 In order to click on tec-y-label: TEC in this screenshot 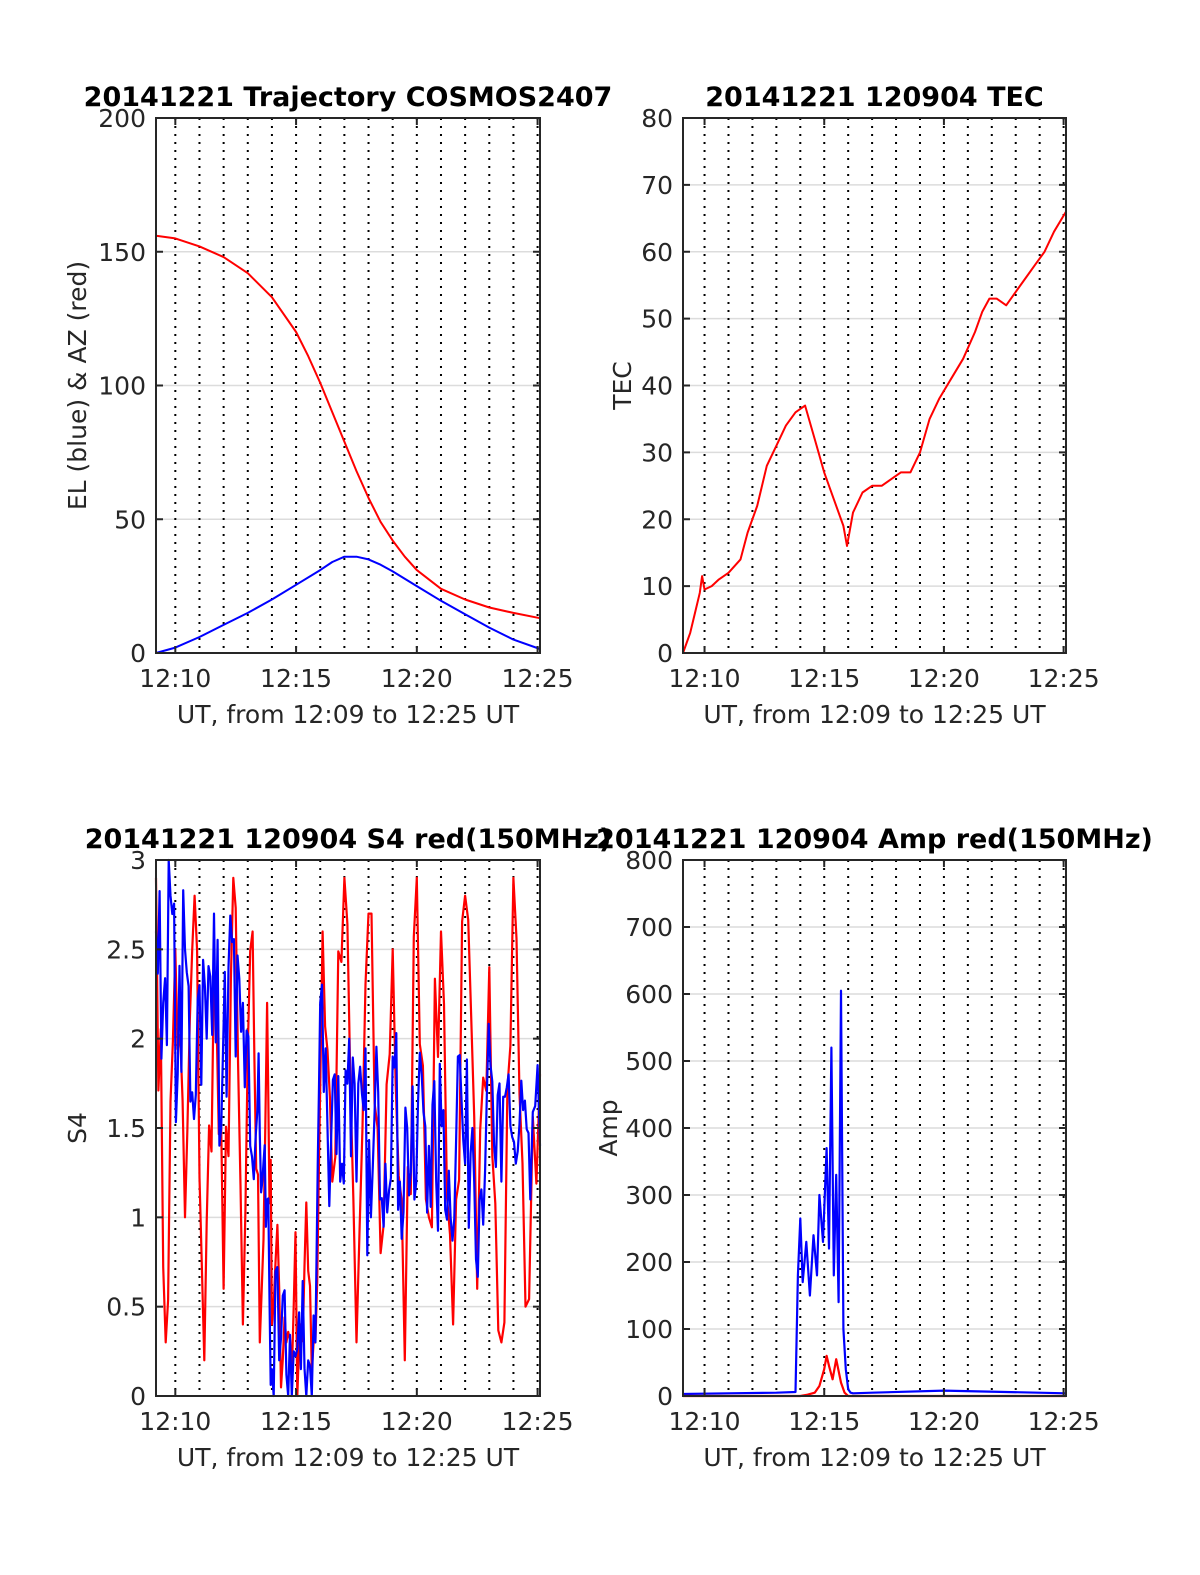, I will do `click(622, 386)`.